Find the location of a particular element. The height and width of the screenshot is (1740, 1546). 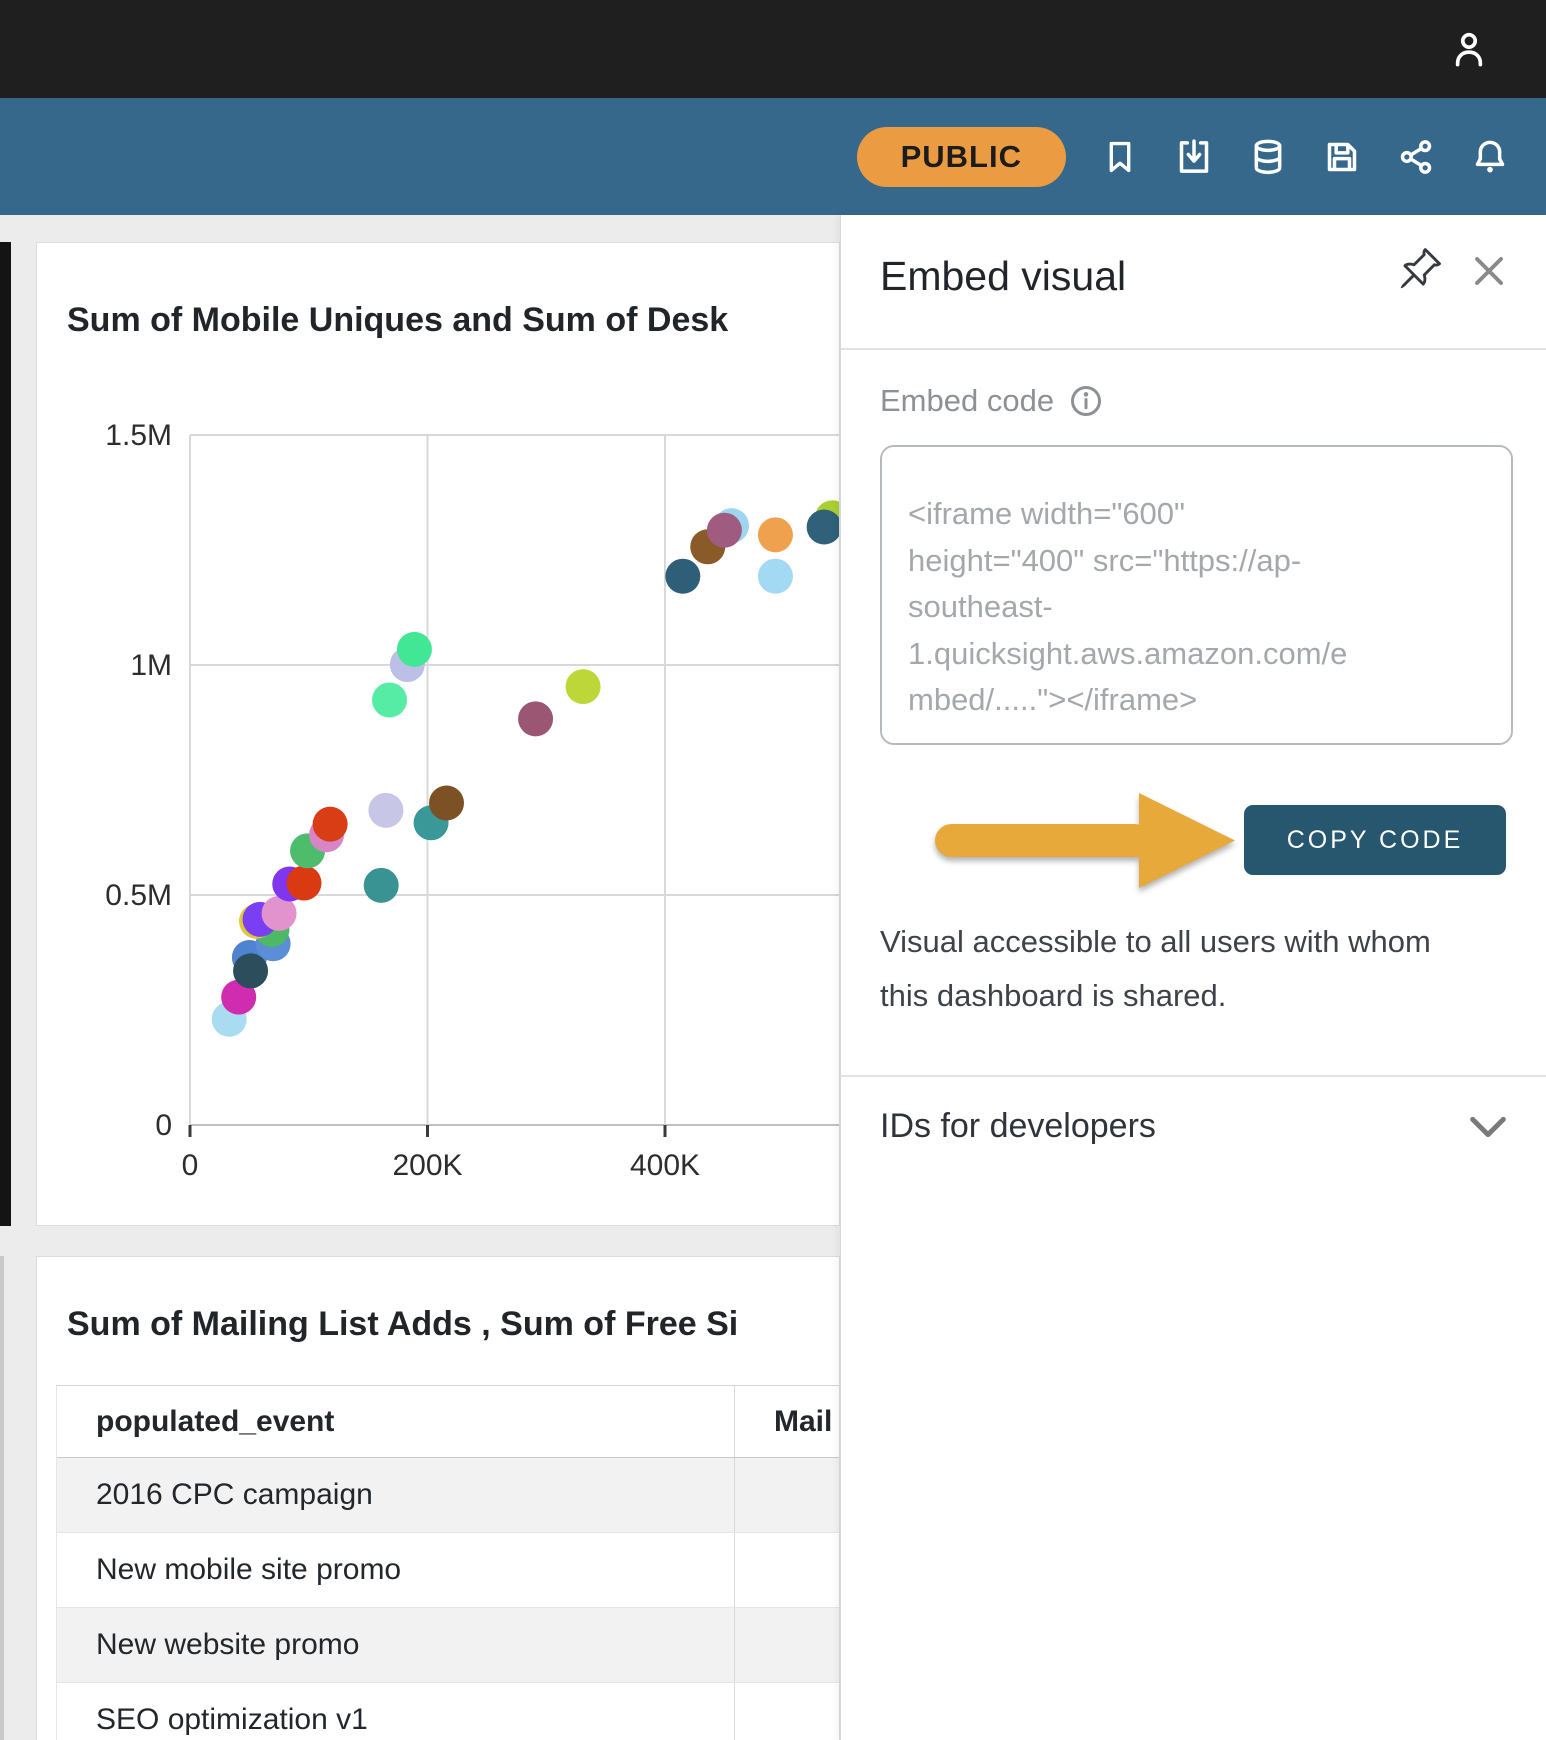

info-icon is located at coordinates (1086, 401).